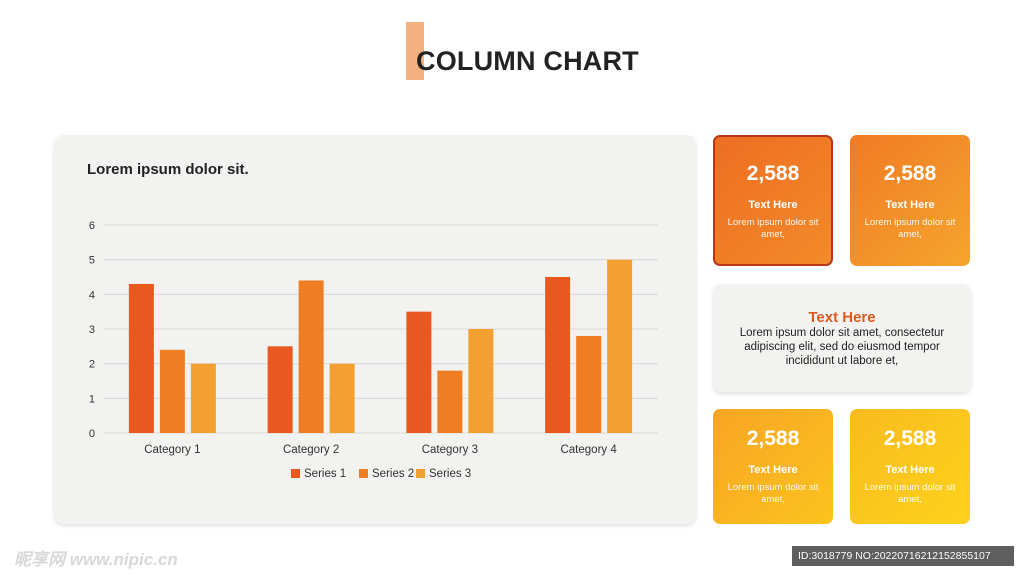 This screenshot has width=1024, height=576. What do you see at coordinates (588, 450) in the screenshot?
I see `x-tick-label: Category 4` at bounding box center [588, 450].